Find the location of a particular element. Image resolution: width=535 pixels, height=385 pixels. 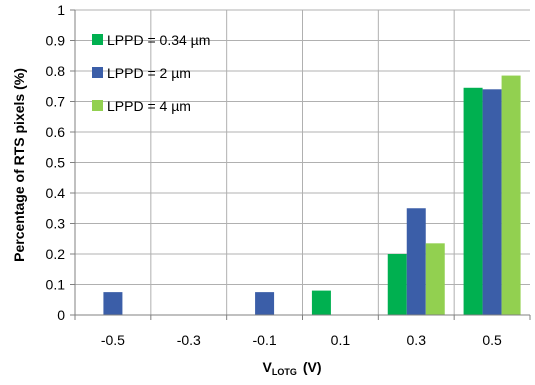

x-axis-title: VLOTG (V) is located at coordinates (291, 368).